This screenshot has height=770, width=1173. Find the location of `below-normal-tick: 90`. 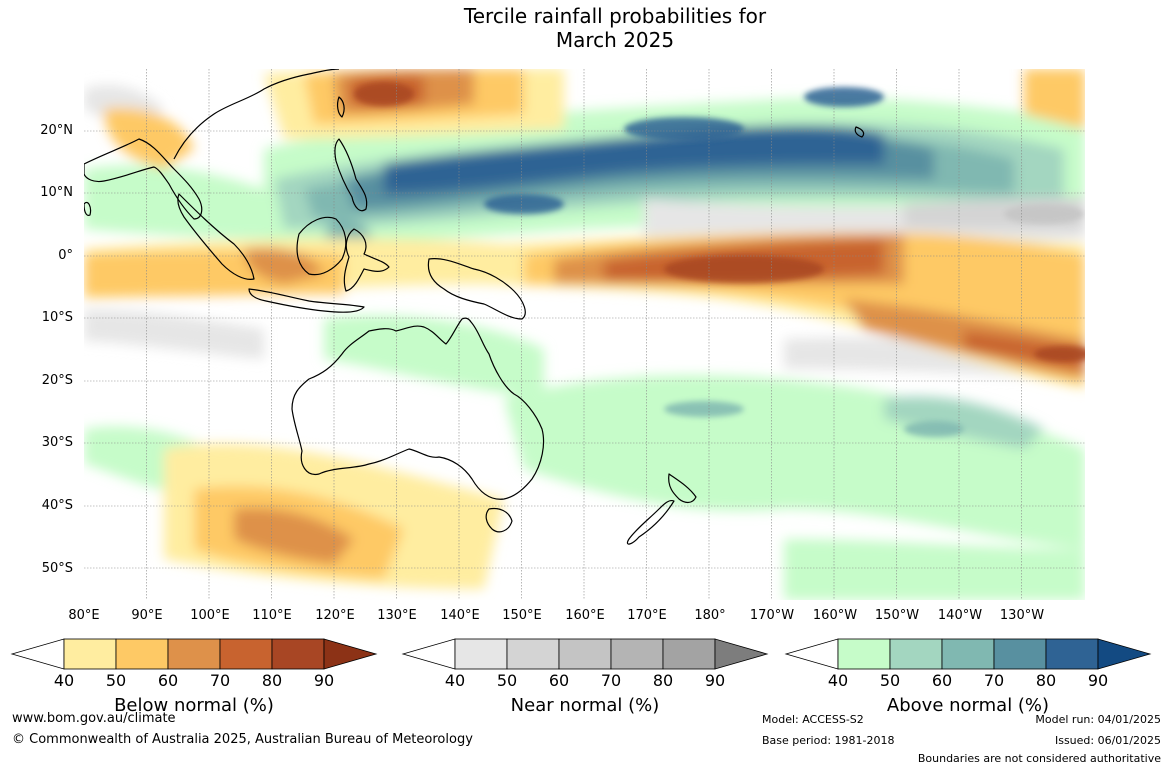

below-normal-tick: 90 is located at coordinates (324, 680).